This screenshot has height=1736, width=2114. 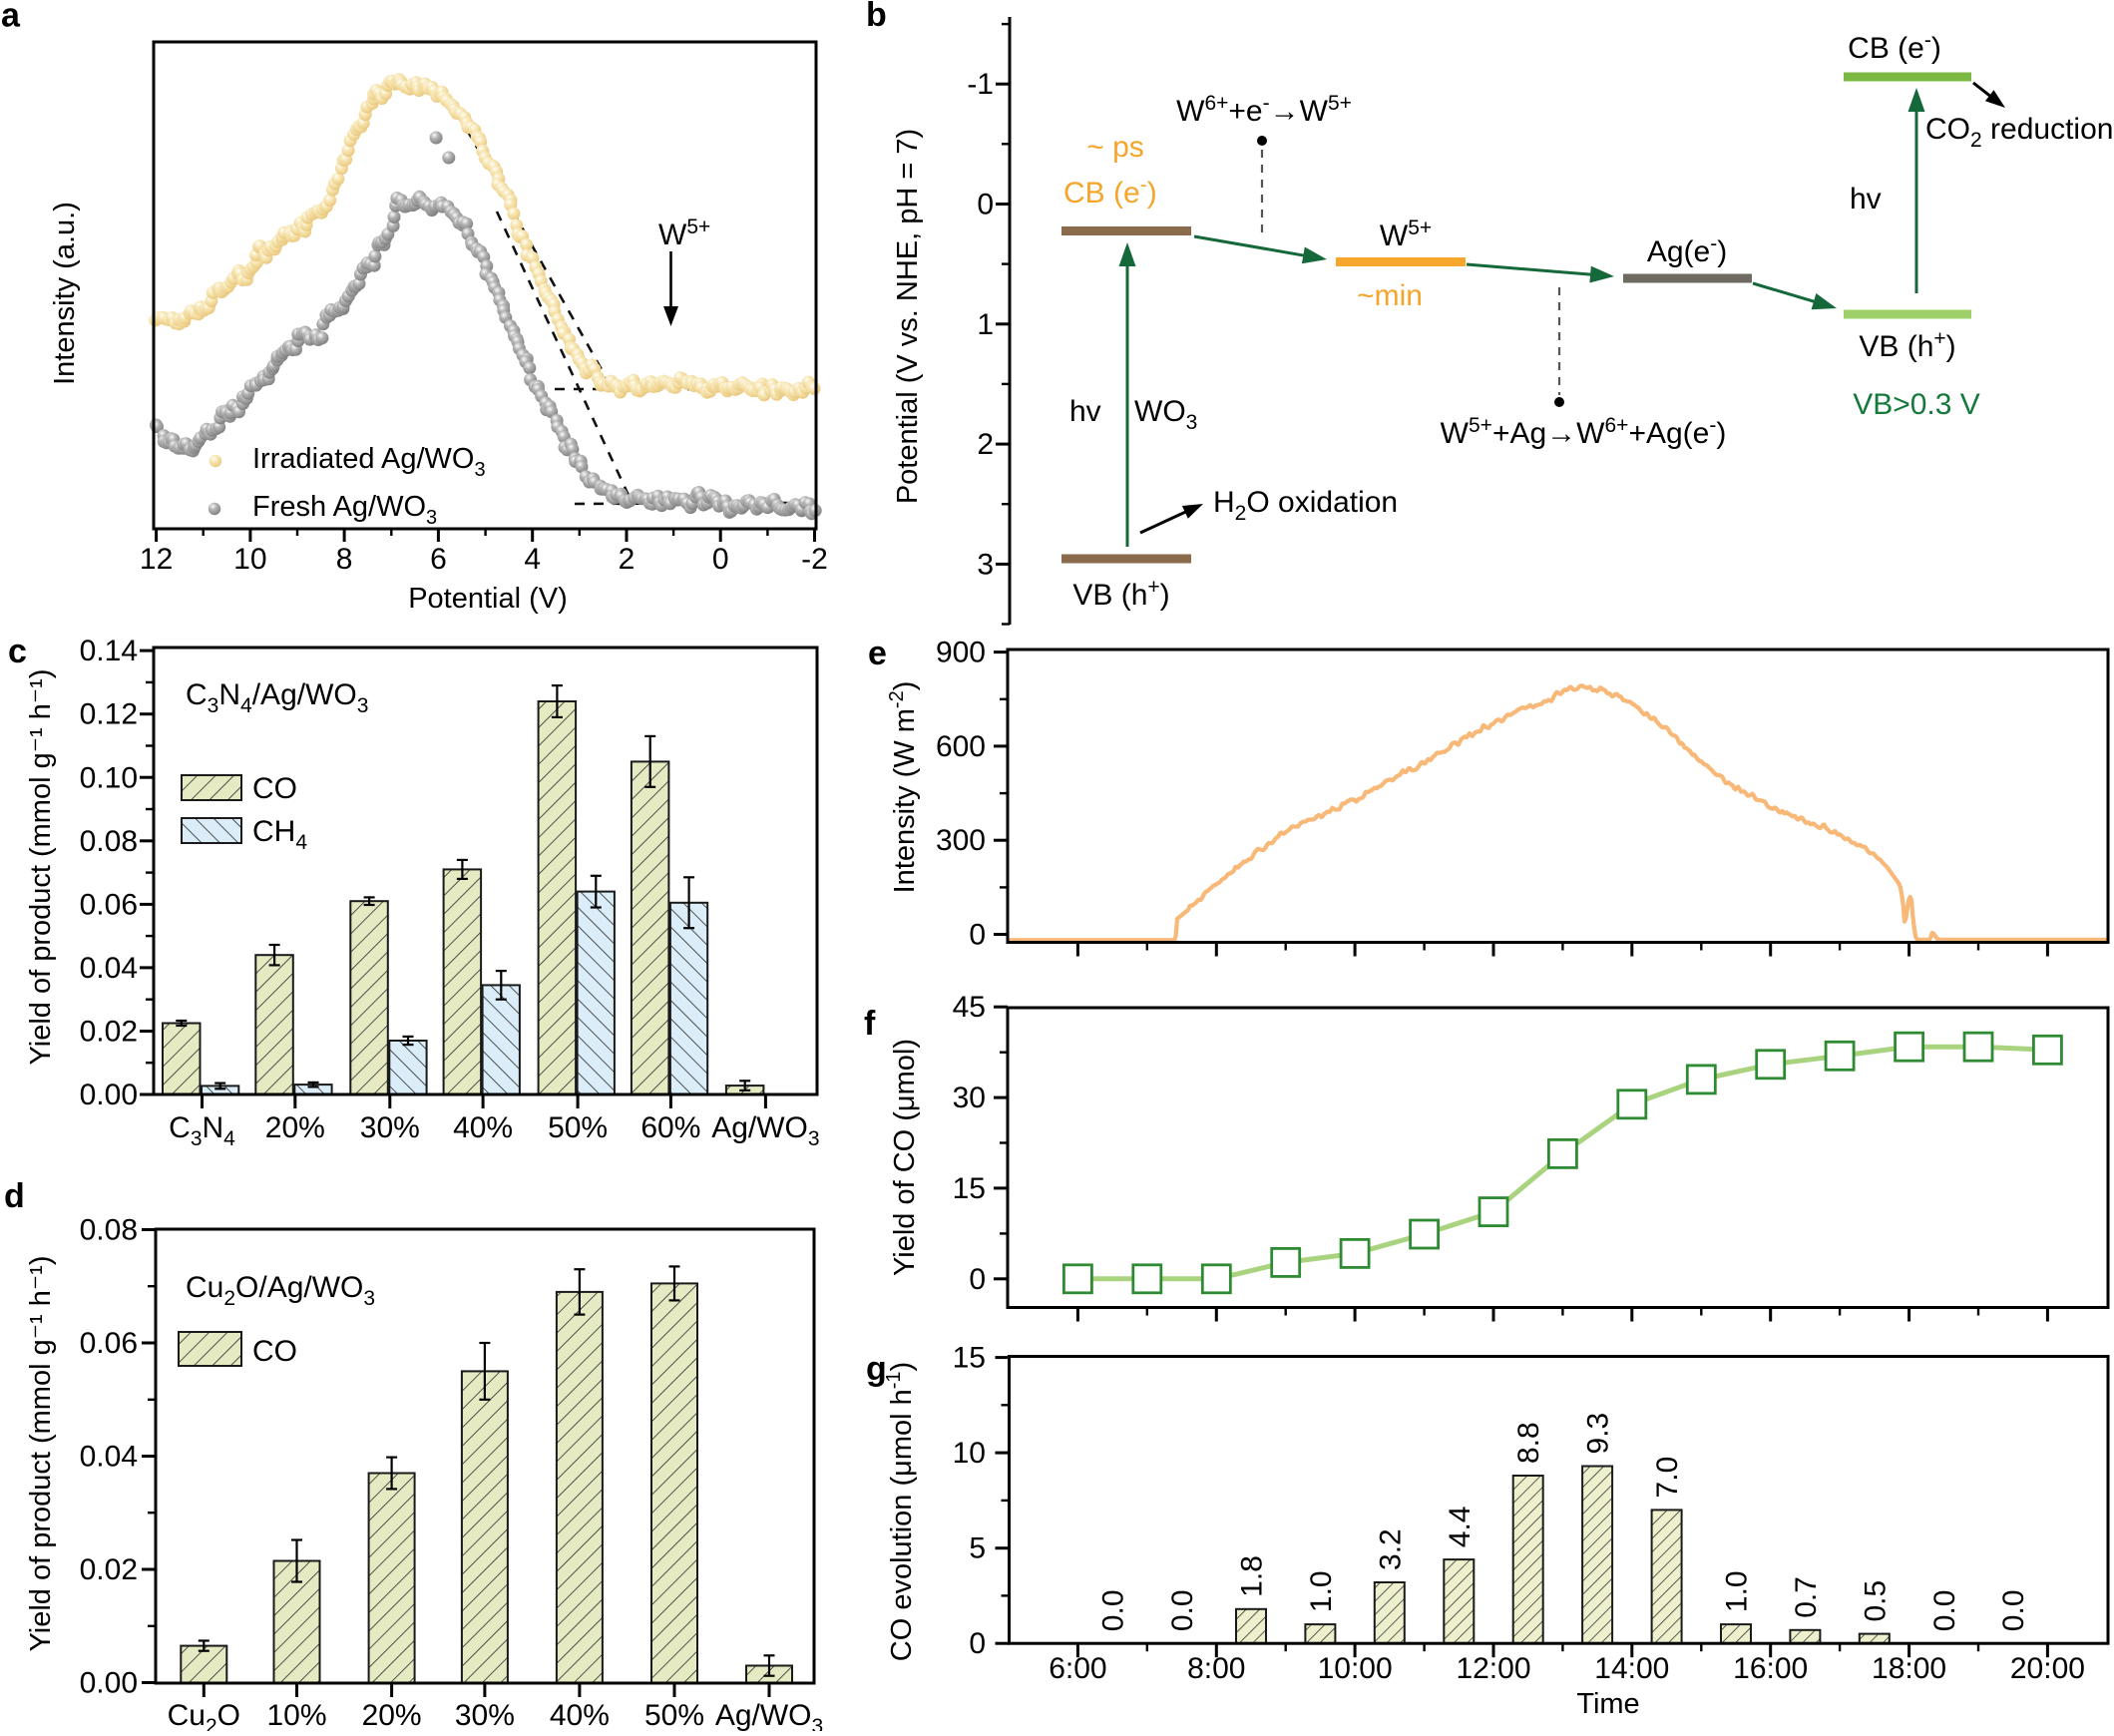 What do you see at coordinates (903, 787) in the screenshot?
I see `svg-text: Intensity (W m-2)` at bounding box center [903, 787].